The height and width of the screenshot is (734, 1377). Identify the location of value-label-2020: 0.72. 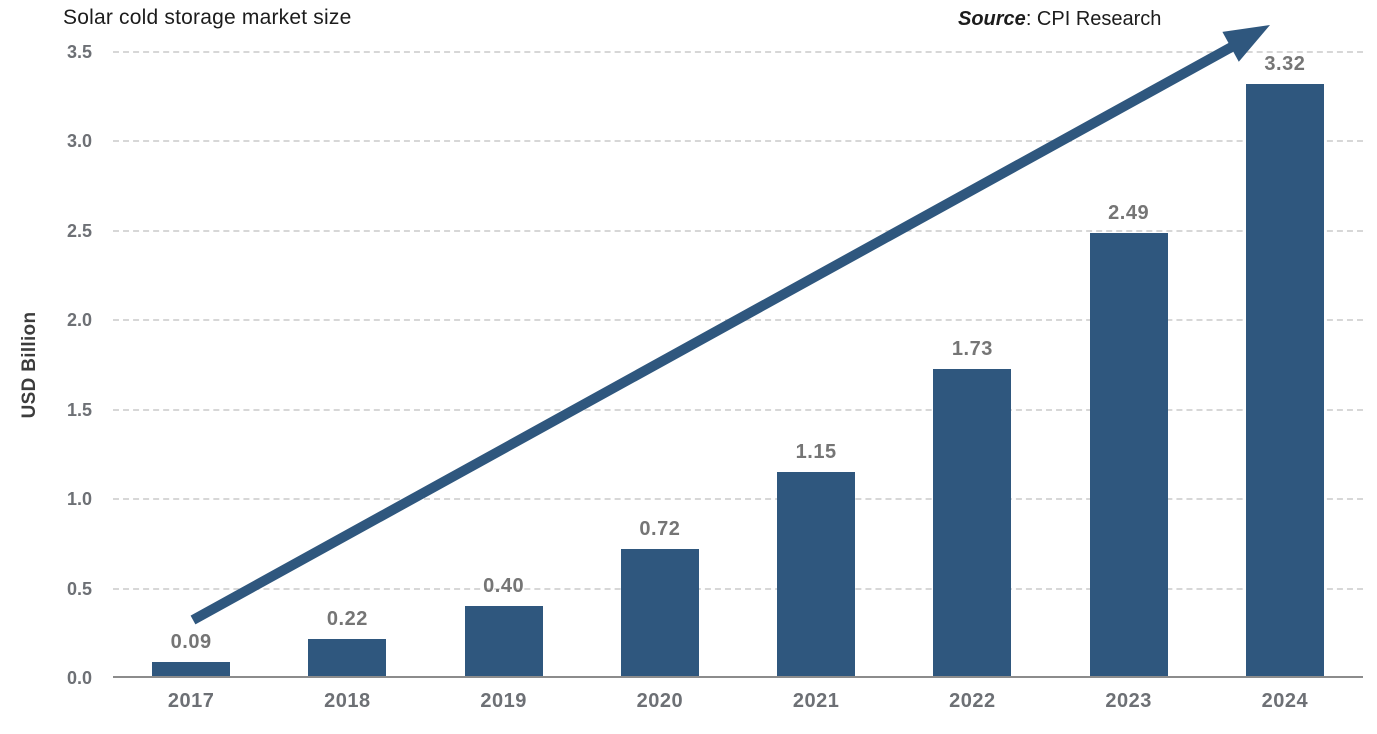
(660, 529).